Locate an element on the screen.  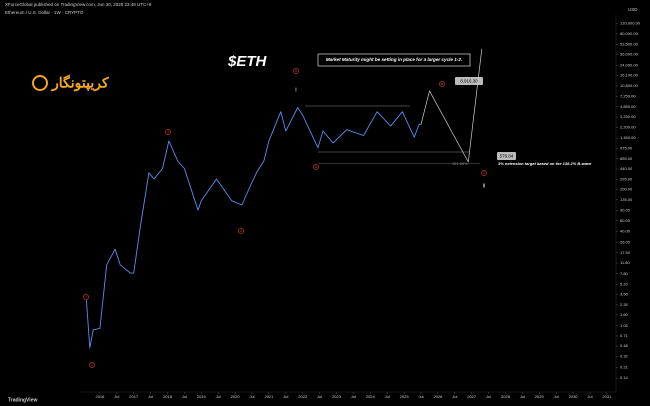
y-tick-label: 200.00 is located at coordinates (626, 189).